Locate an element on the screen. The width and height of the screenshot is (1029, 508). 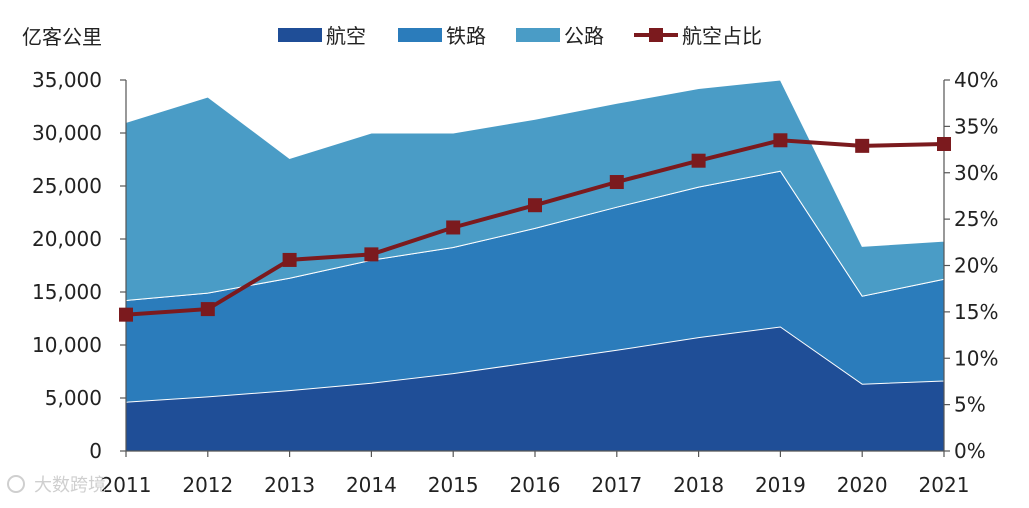
right-axis-tick-label: 35% is located at coordinates (976, 126).